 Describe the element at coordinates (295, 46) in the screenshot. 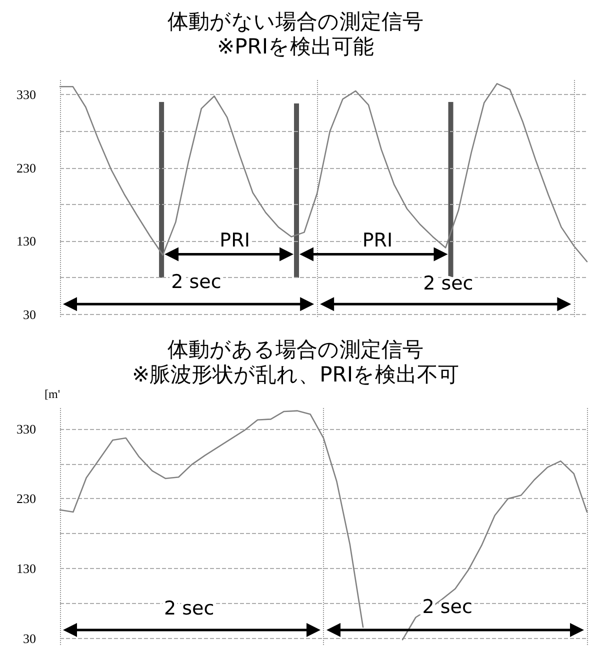

I see `chart-subtitle: ※PRIを検出可能` at that location.